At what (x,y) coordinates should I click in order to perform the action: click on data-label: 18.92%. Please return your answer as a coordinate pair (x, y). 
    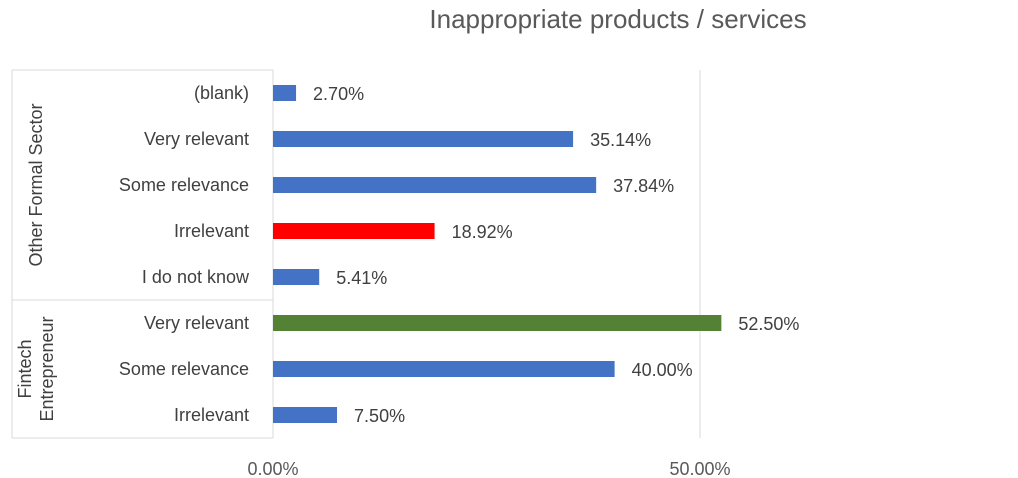
    Looking at the image, I should click on (482, 232).